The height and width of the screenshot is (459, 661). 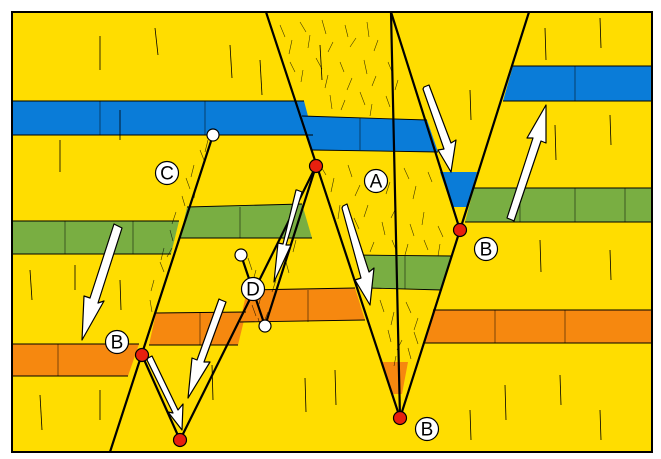 I want to click on svg-text: A, so click(x=376, y=182).